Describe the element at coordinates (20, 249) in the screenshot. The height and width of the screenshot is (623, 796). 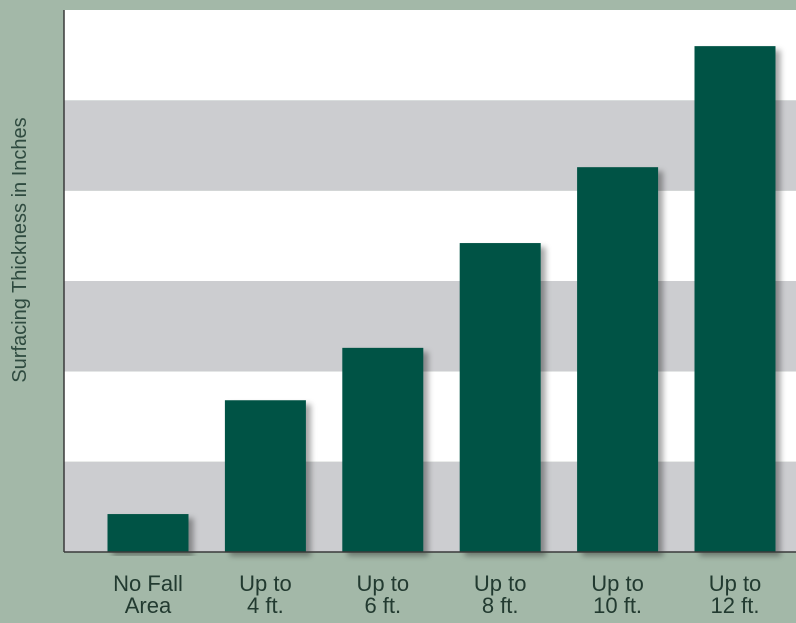
I see `y-axis-title: Surfacing Thickness in Inches` at that location.